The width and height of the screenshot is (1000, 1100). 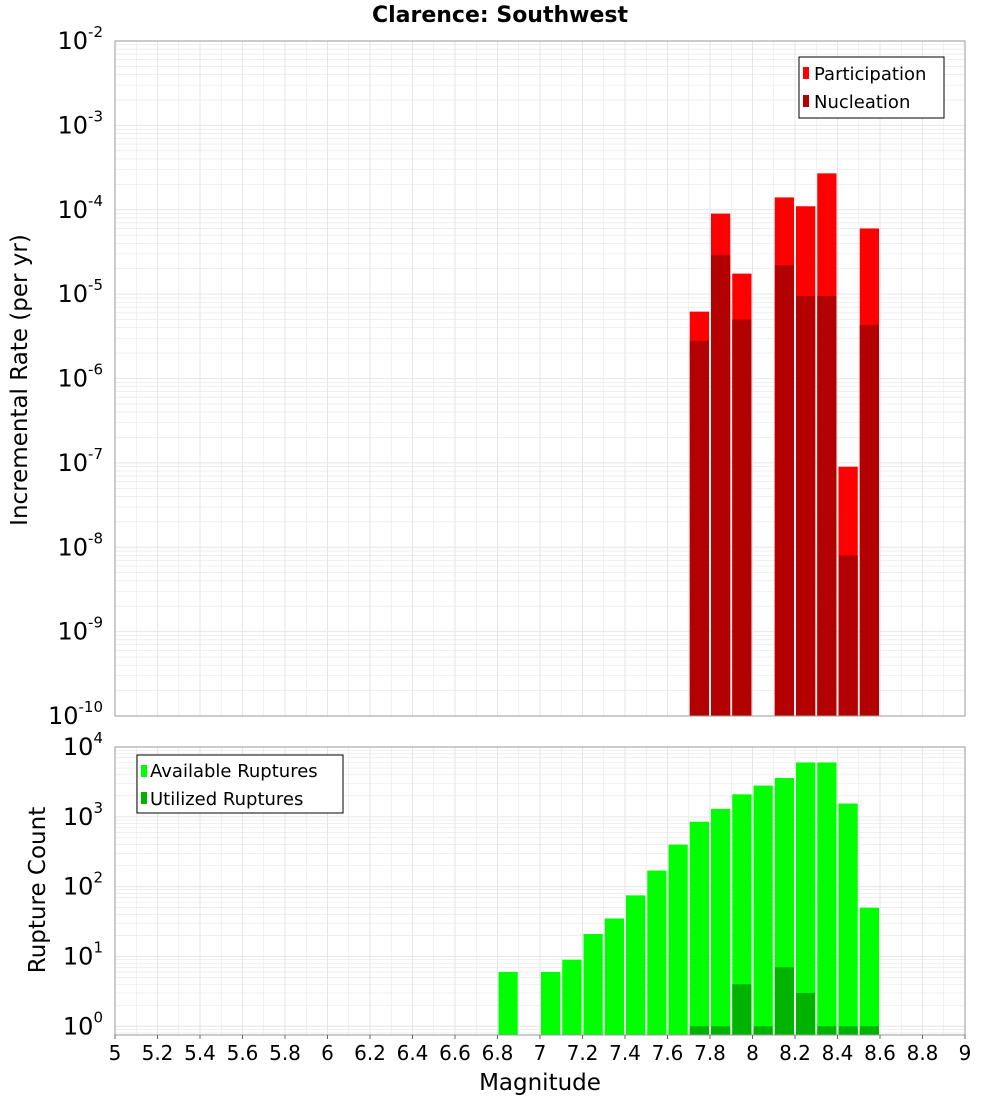 I want to click on nucleation-legend-label: Nucleation, so click(x=862, y=102).